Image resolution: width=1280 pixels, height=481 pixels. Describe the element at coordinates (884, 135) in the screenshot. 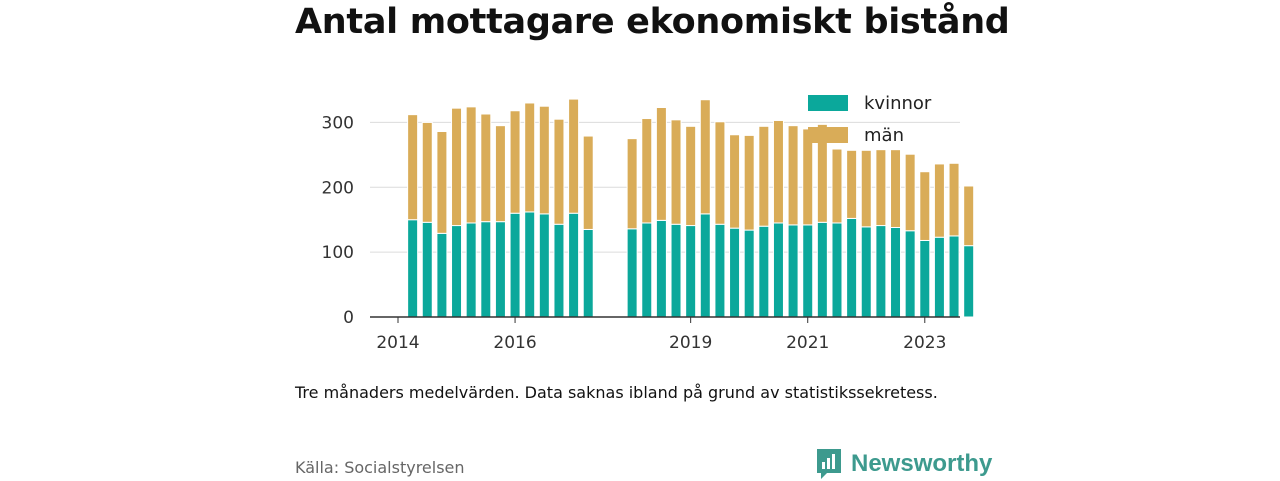

I see `legend-label: män` at that location.